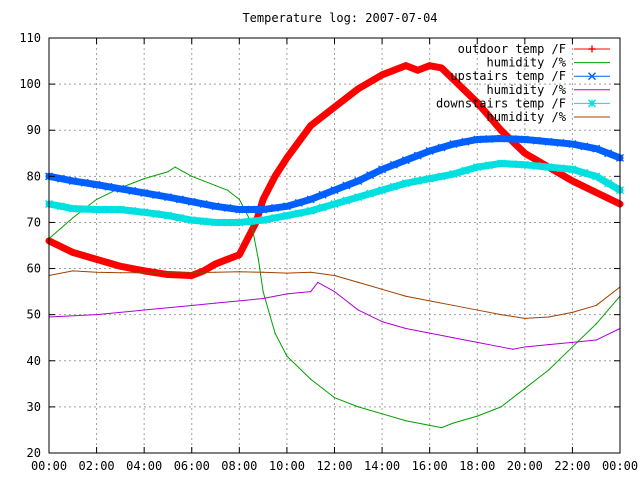 This screenshot has width=640, height=480. I want to click on y-tick-label: 20, so click(34, 453).